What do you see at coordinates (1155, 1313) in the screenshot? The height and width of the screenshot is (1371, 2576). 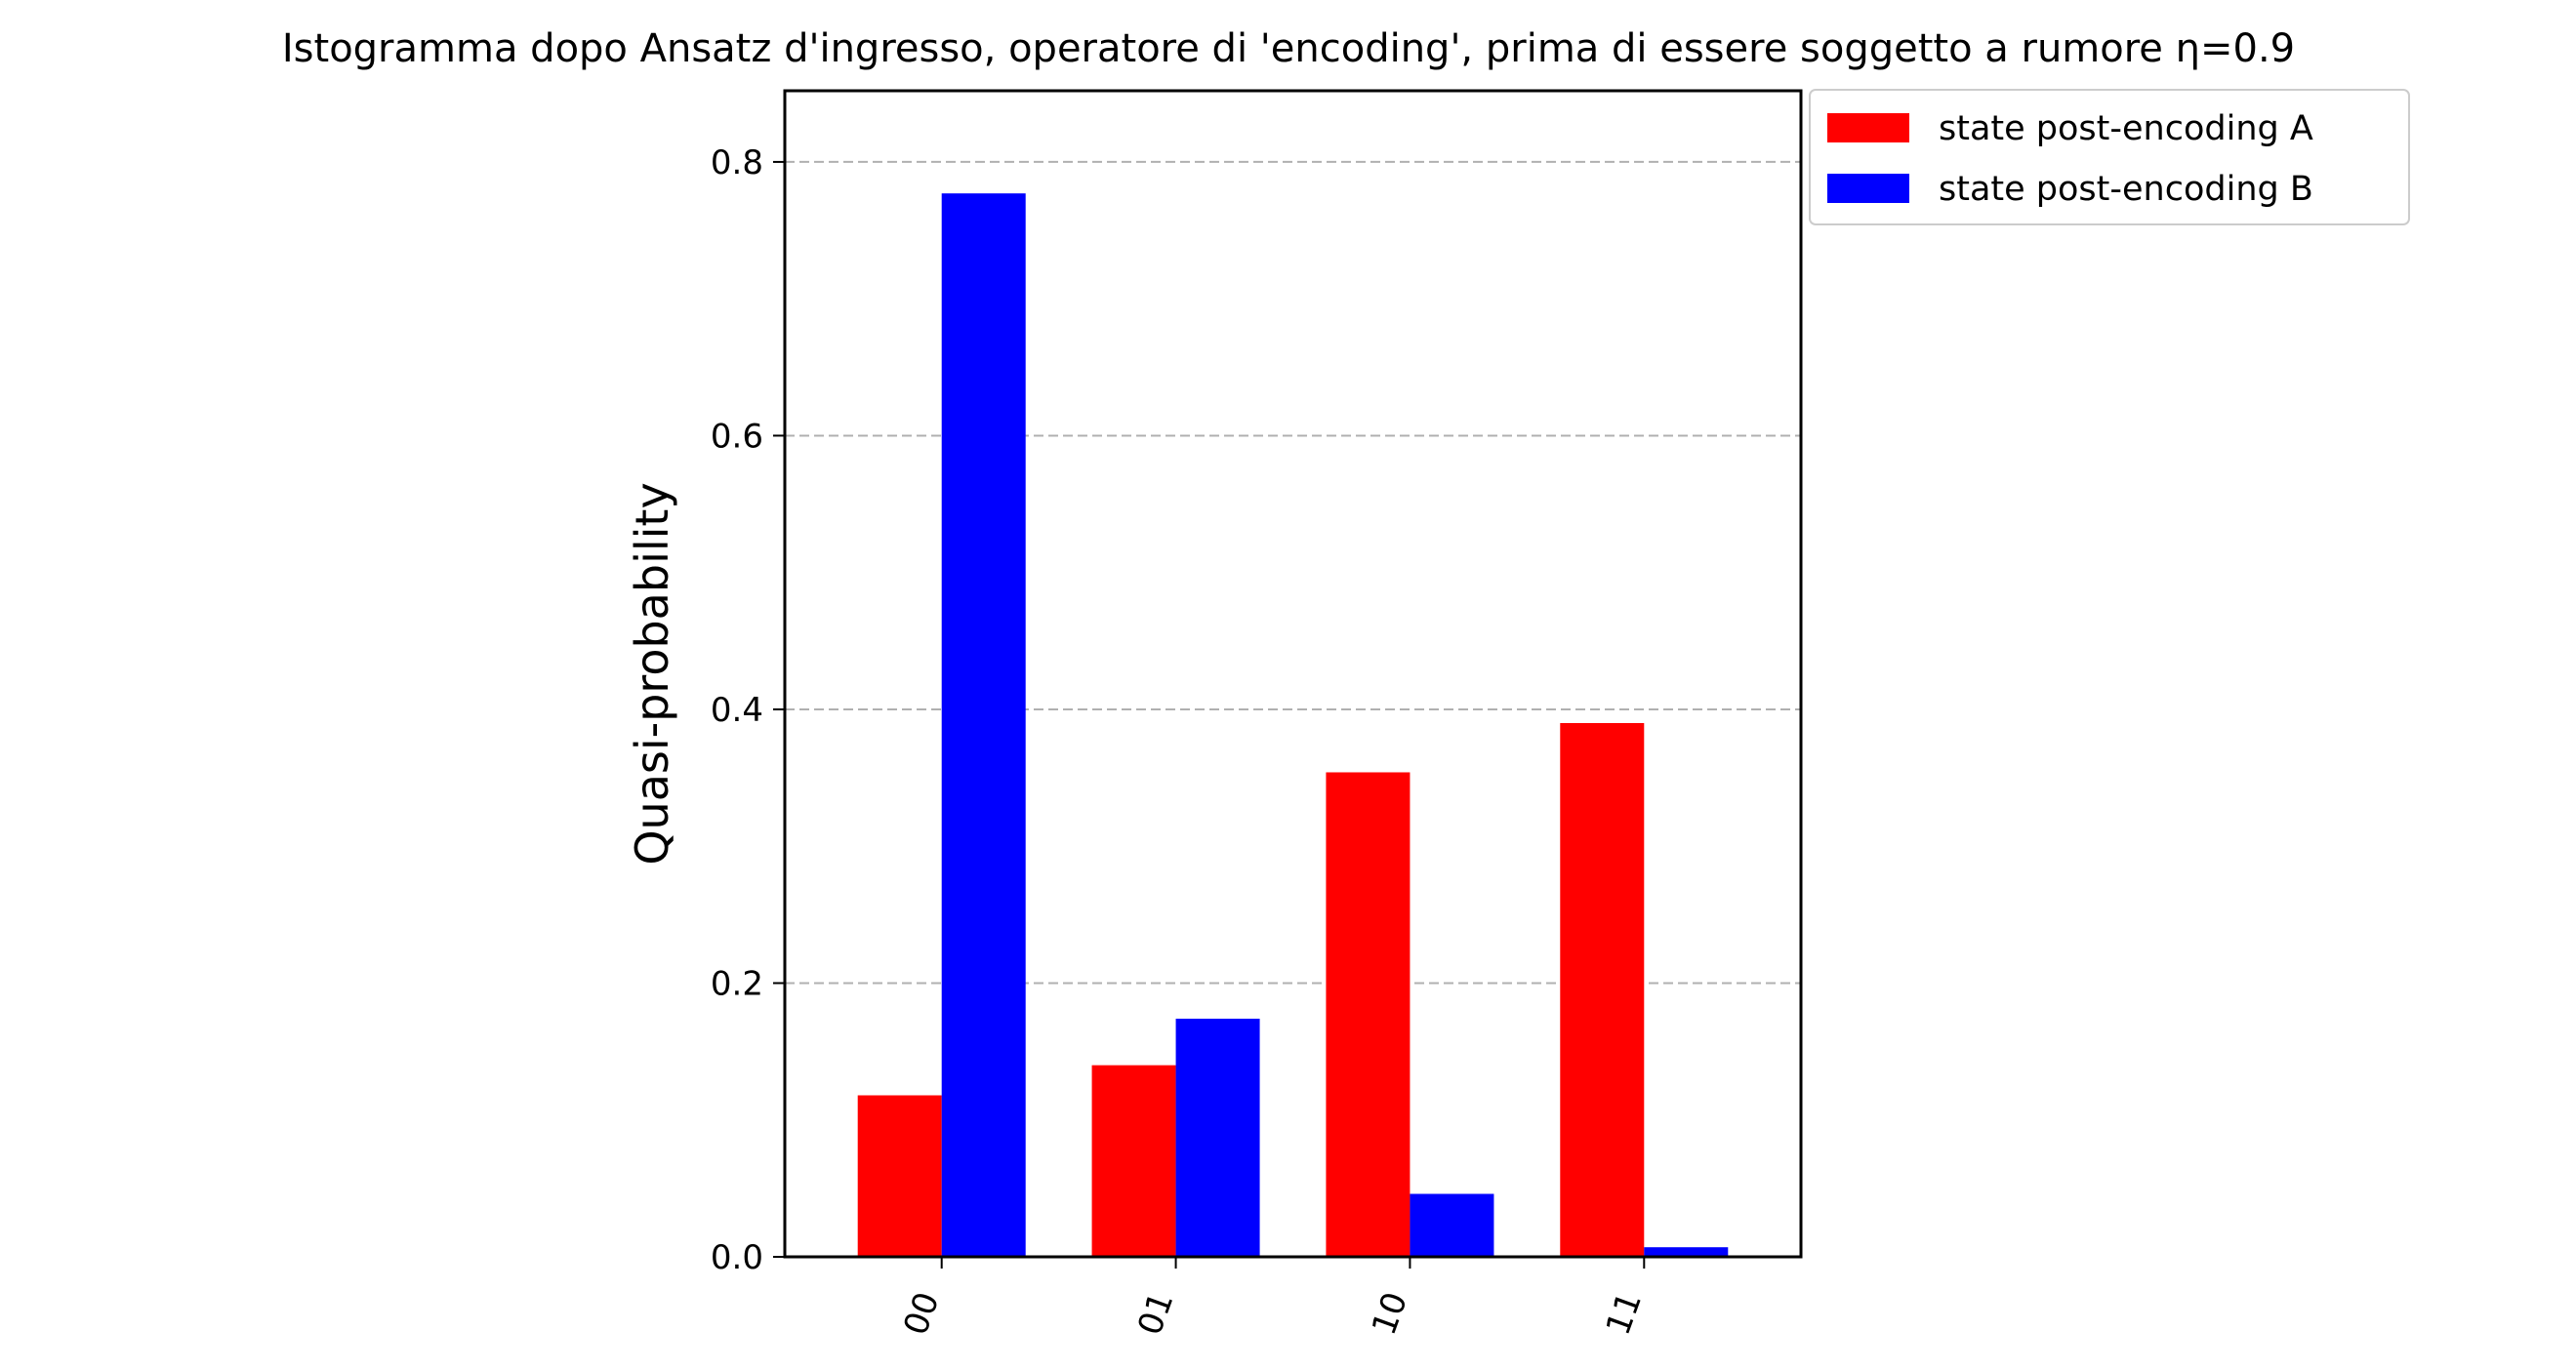 I see `x-tick-label: 01` at bounding box center [1155, 1313].